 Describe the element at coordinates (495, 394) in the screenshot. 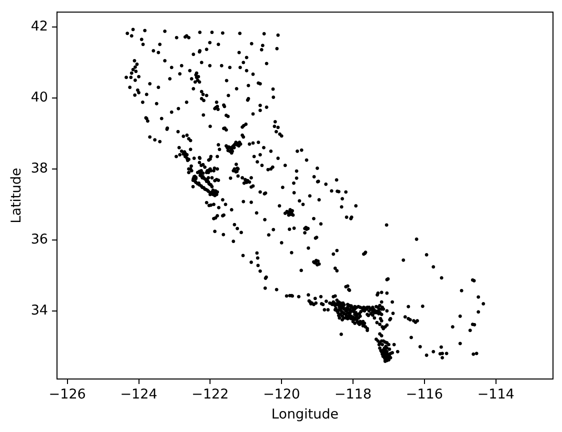

I see `x-tick-label: −114` at that location.